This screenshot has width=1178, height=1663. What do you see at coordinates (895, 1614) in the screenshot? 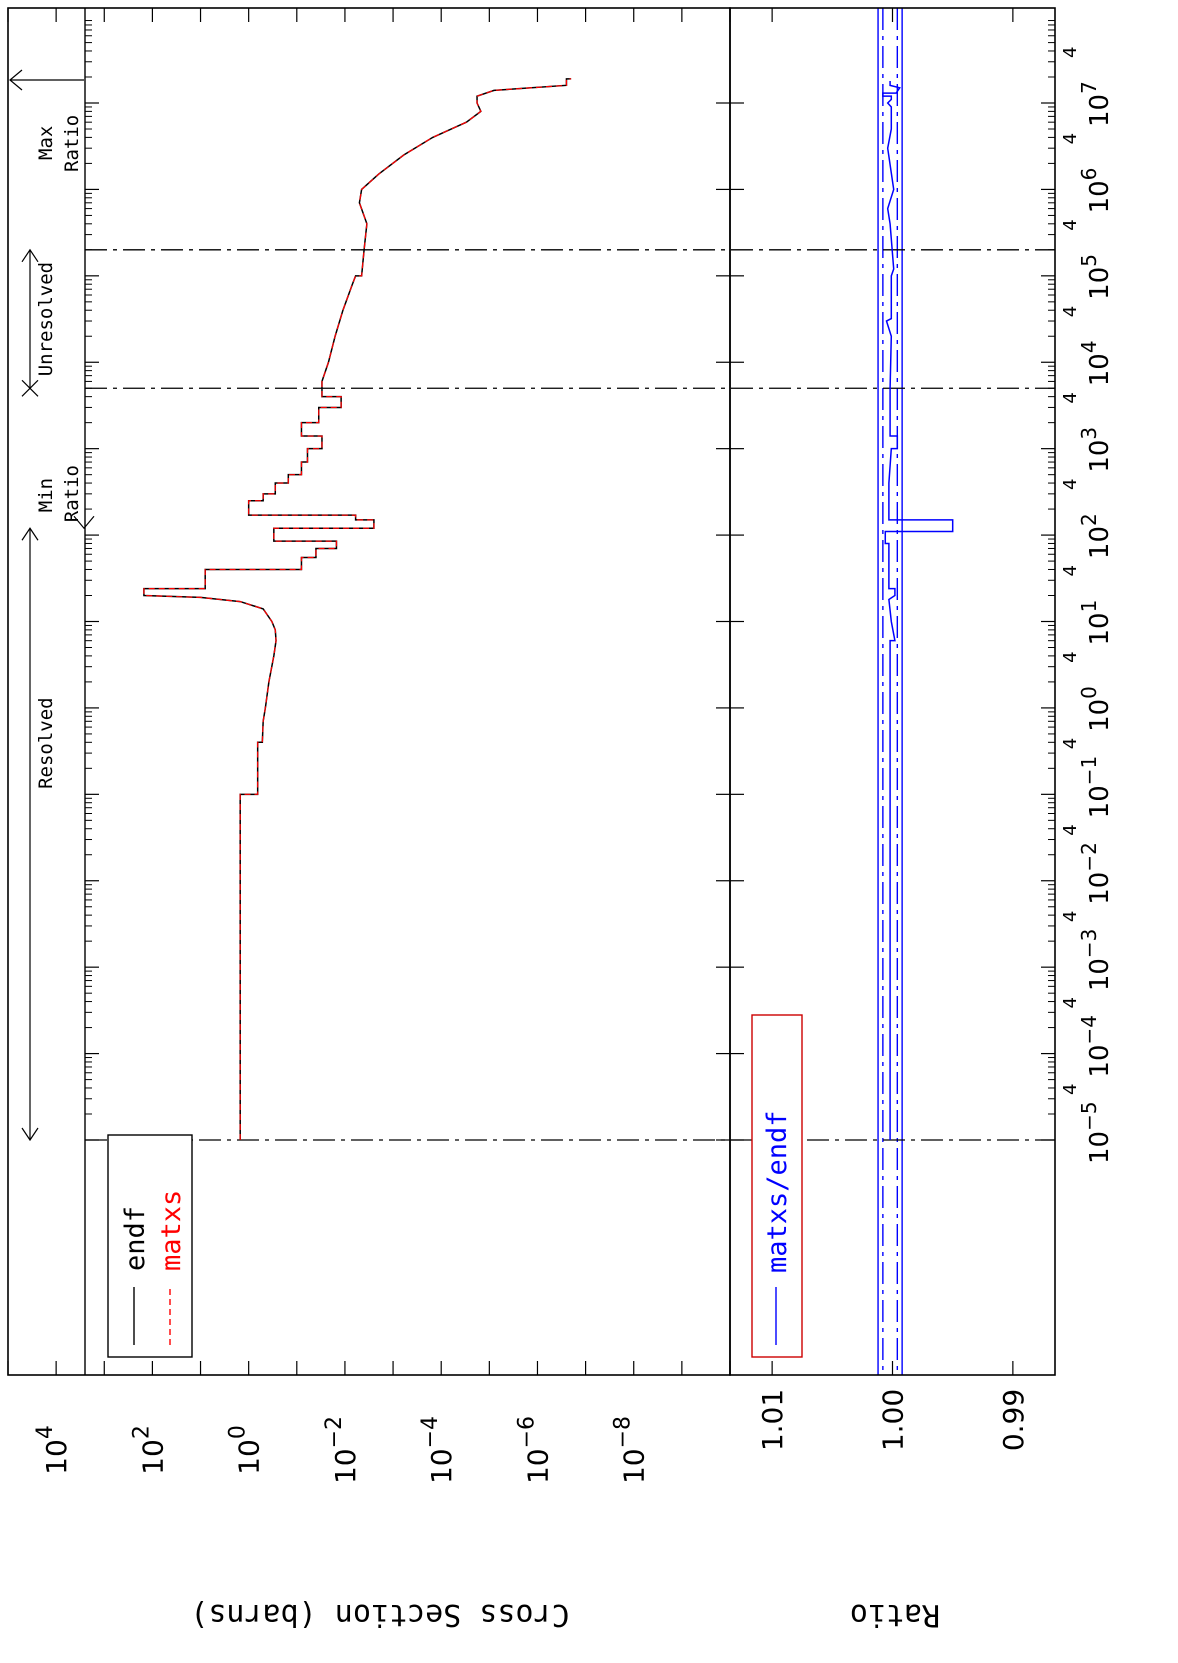
I see `ratio-axis-title: Ratio` at bounding box center [895, 1614].